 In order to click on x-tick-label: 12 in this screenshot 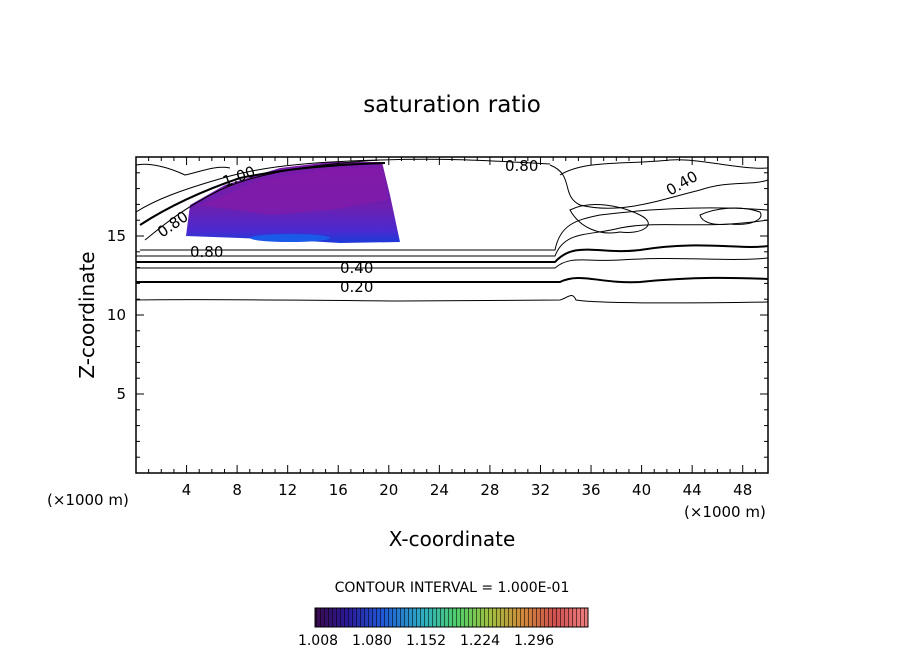, I will do `click(287, 490)`.